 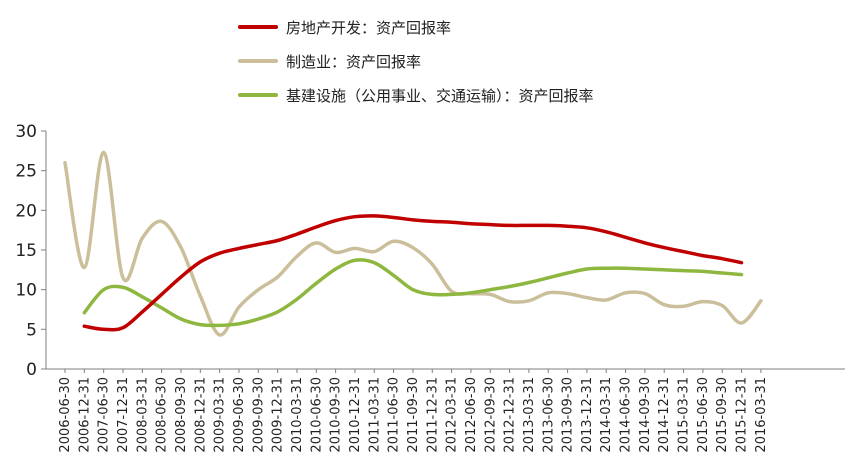 I want to click on y-tick-label: 15, so click(x=26, y=251).